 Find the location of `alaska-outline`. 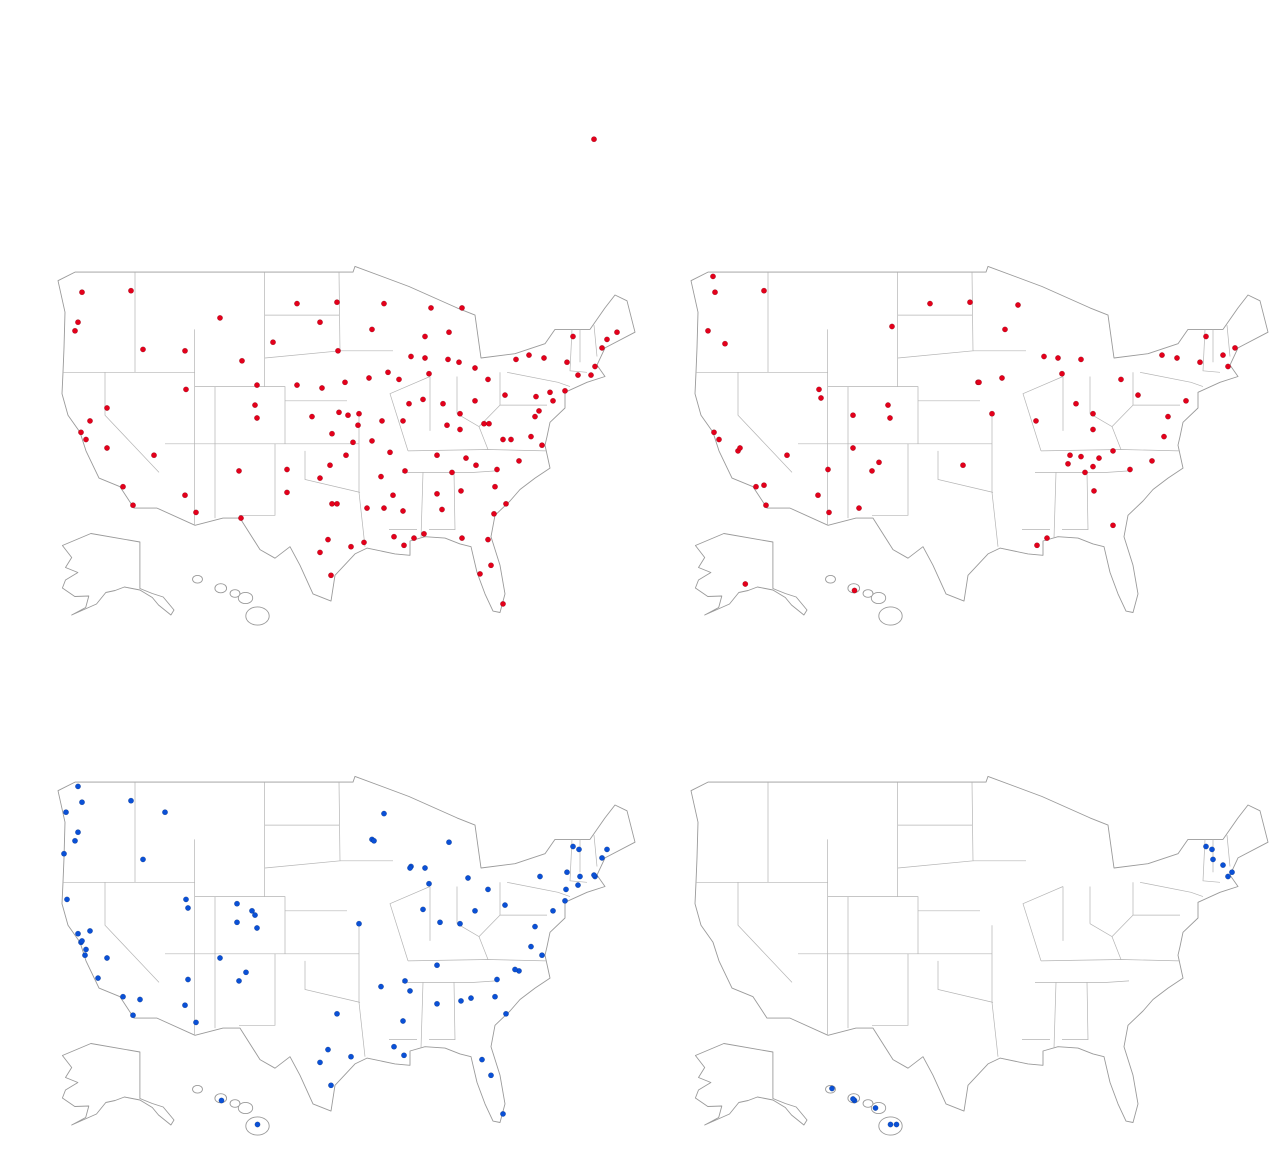

alaska-outline is located at coordinates (751, 574).